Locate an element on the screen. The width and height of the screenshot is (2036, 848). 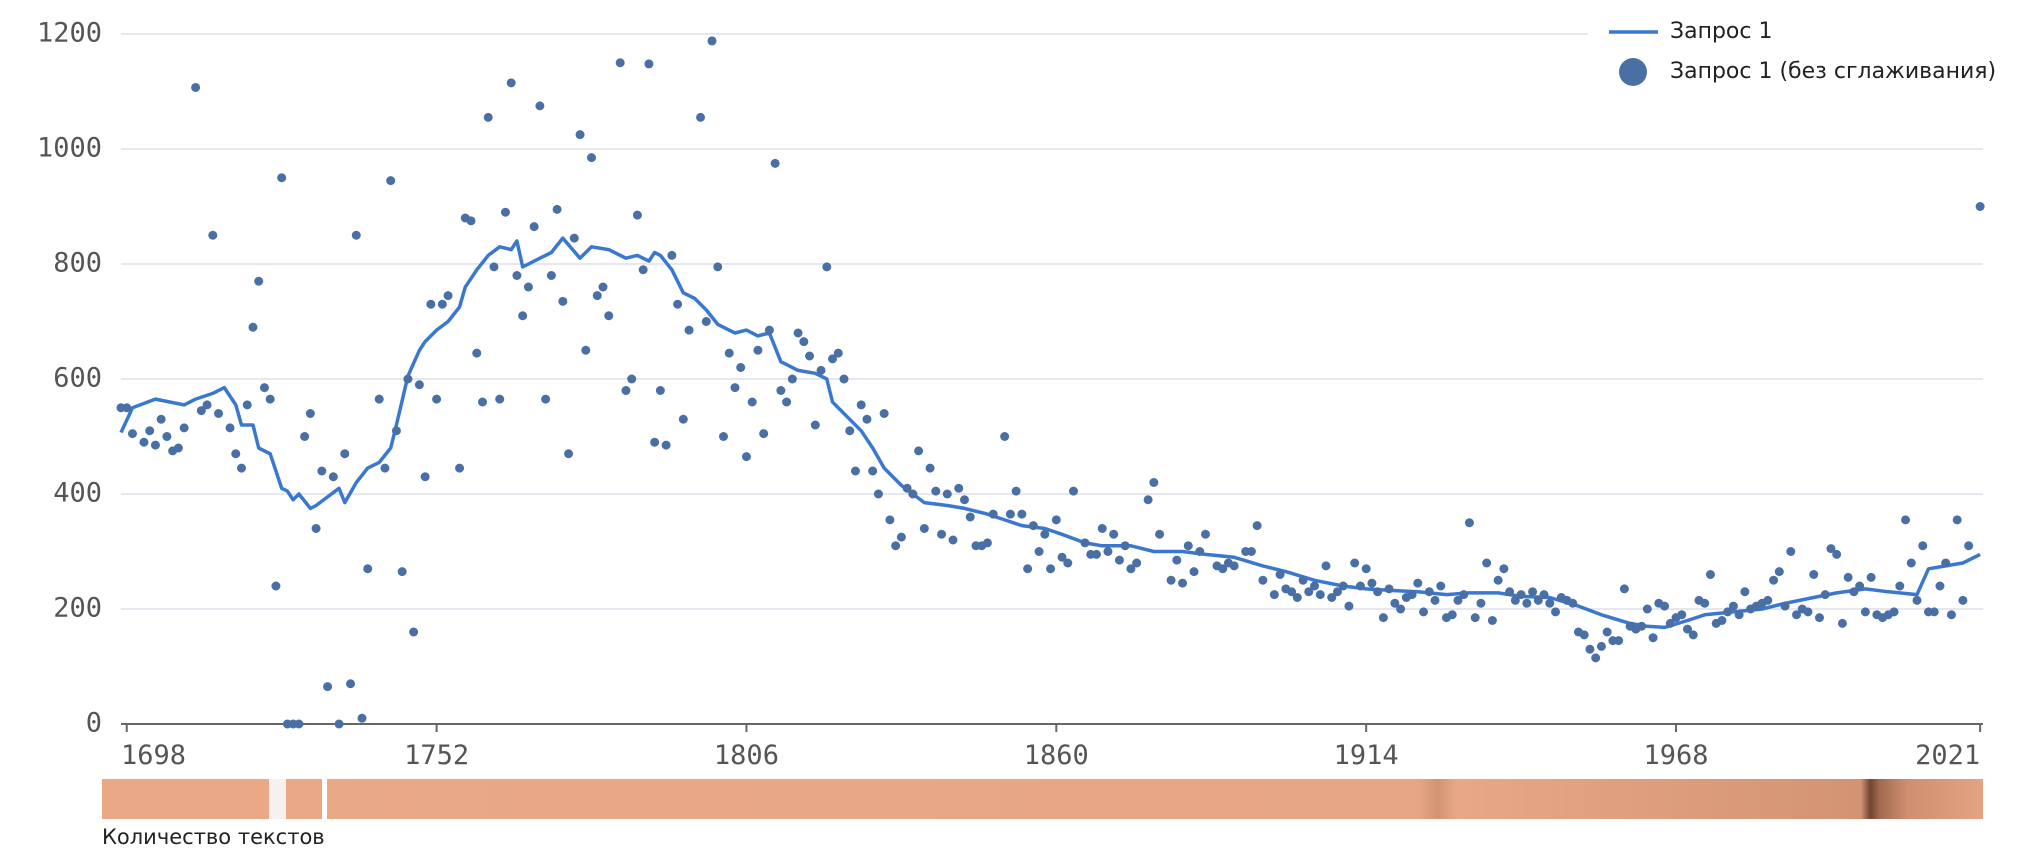
legend-swatch is located at coordinates (1633, 72).